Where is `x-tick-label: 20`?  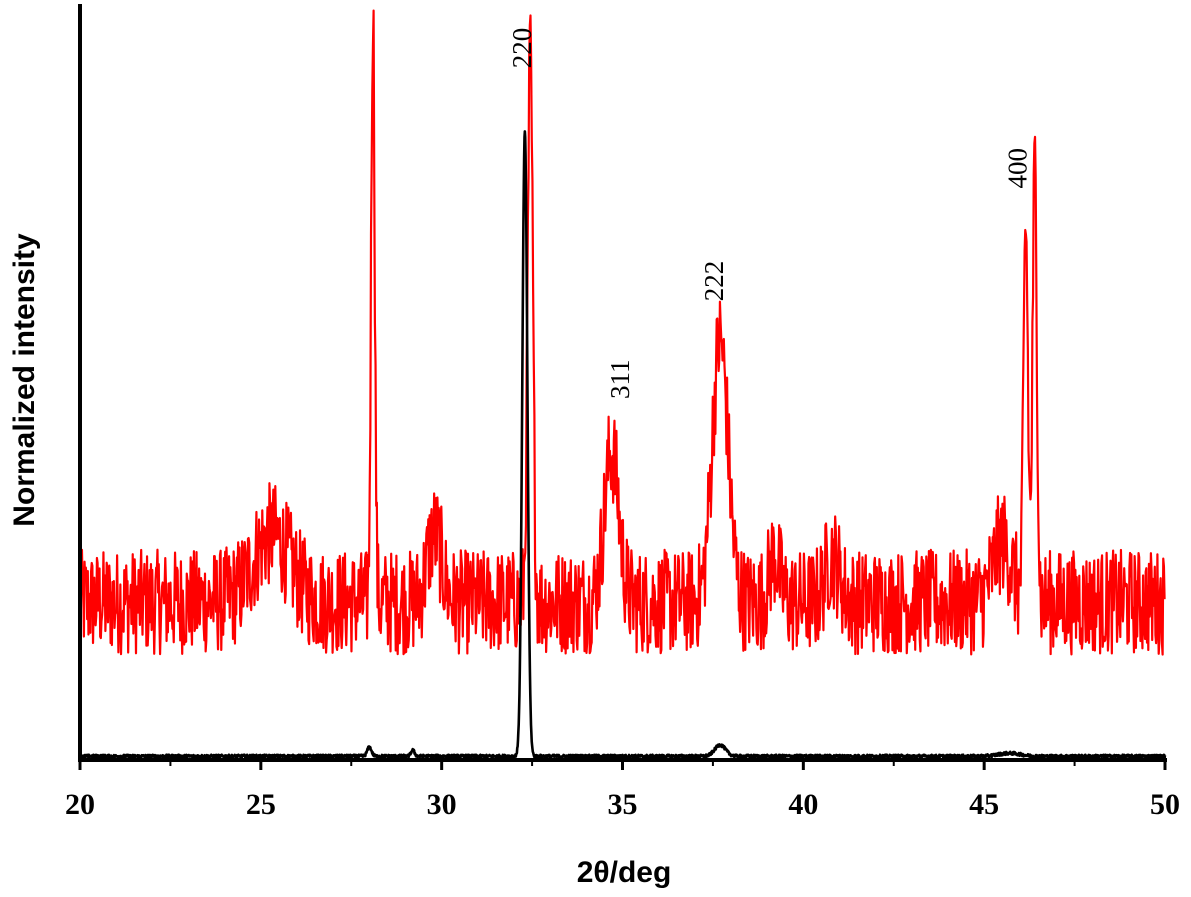 x-tick-label: 20 is located at coordinates (80, 804).